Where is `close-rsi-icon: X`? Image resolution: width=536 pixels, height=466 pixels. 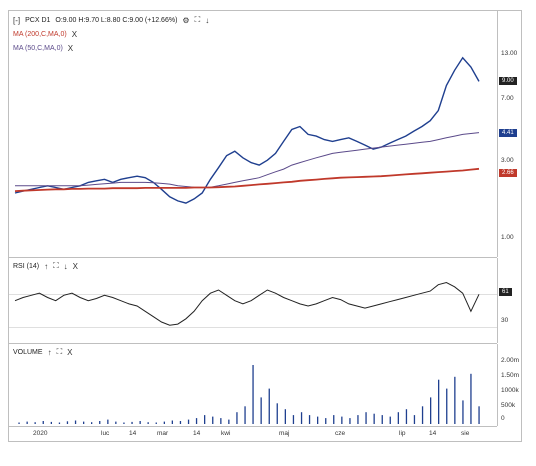 close-rsi-icon: X is located at coordinates (75, 266).